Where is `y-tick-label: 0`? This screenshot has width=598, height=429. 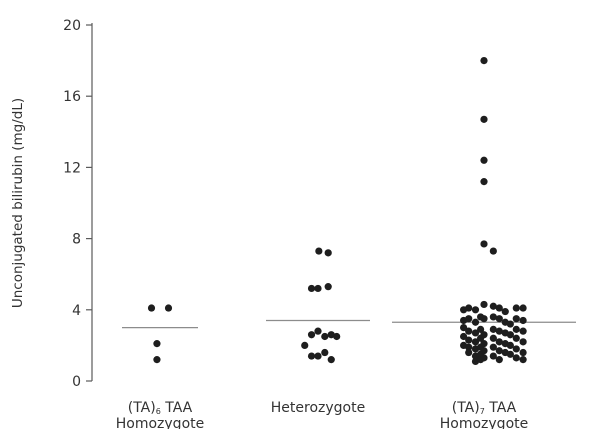
y-tick-label: 0 is located at coordinates (76, 382).